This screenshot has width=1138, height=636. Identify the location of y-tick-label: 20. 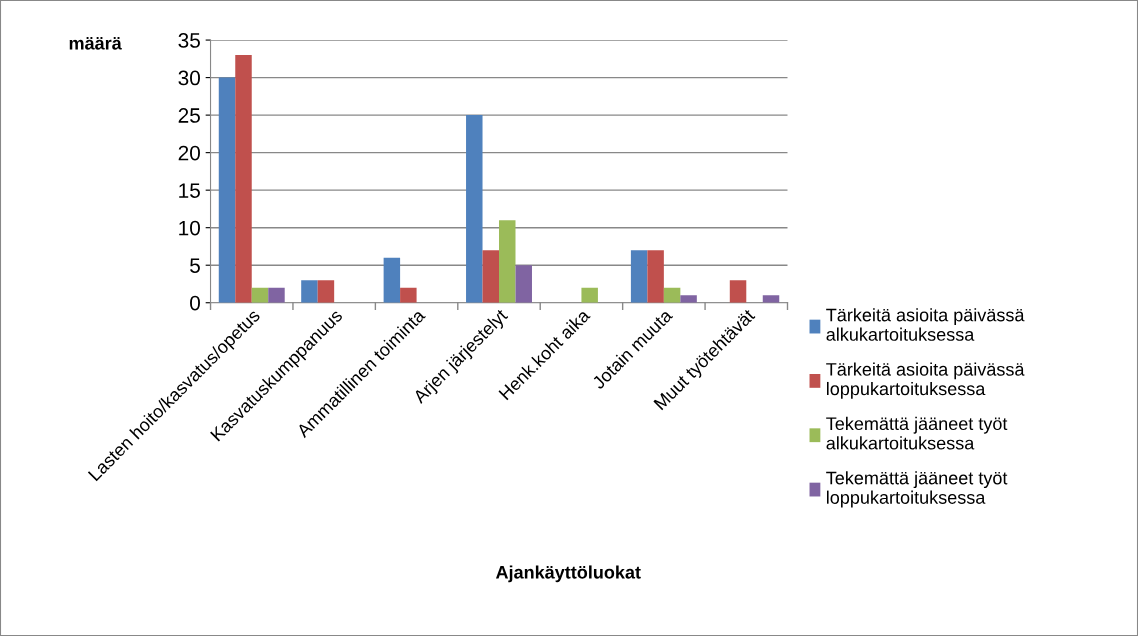
(189, 153).